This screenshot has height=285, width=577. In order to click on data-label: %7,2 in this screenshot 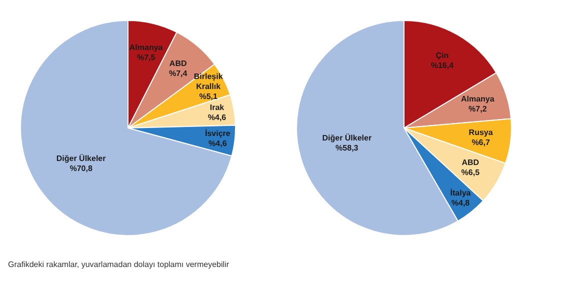, I will do `click(478, 109)`.